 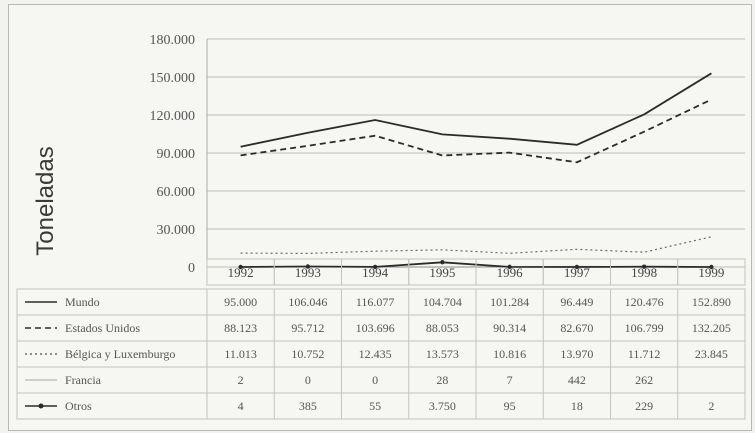 I want to click on series-line-bélgica-y-luxemburgo, so click(x=476, y=245).